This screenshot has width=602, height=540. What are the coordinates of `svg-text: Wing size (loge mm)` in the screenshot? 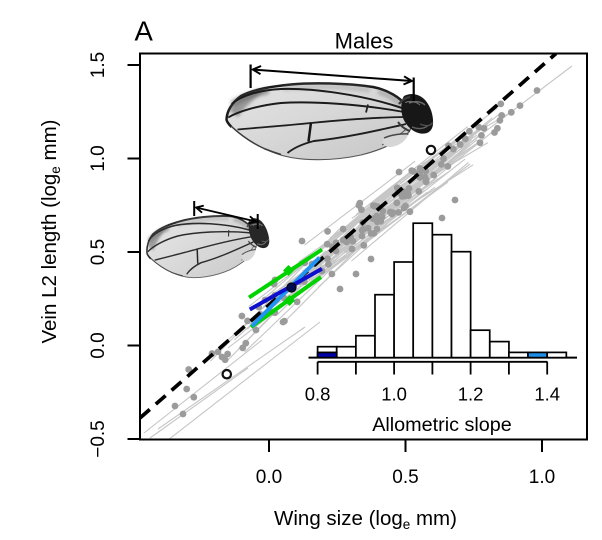 It's located at (365, 519).